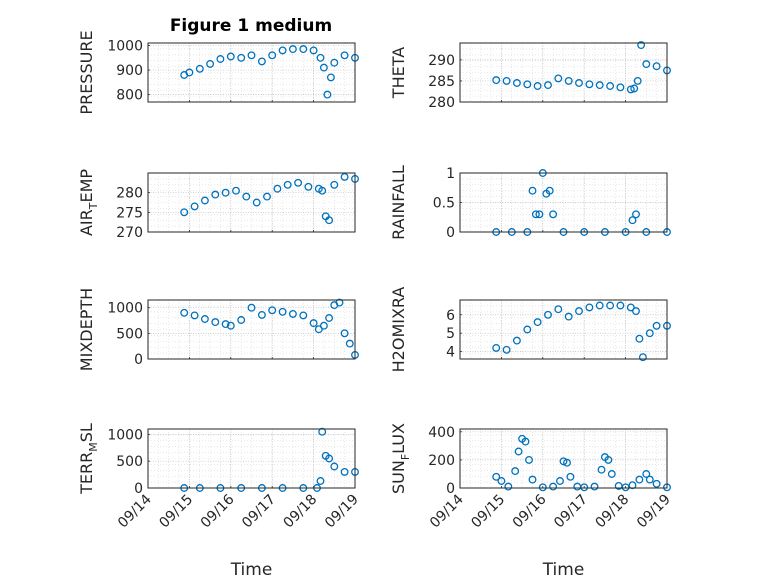 Image resolution: width=778 pixels, height=583 pixels. Describe the element at coordinates (259, 512) in the screenshot. I see `x-tick-label: 09/17` at that location.